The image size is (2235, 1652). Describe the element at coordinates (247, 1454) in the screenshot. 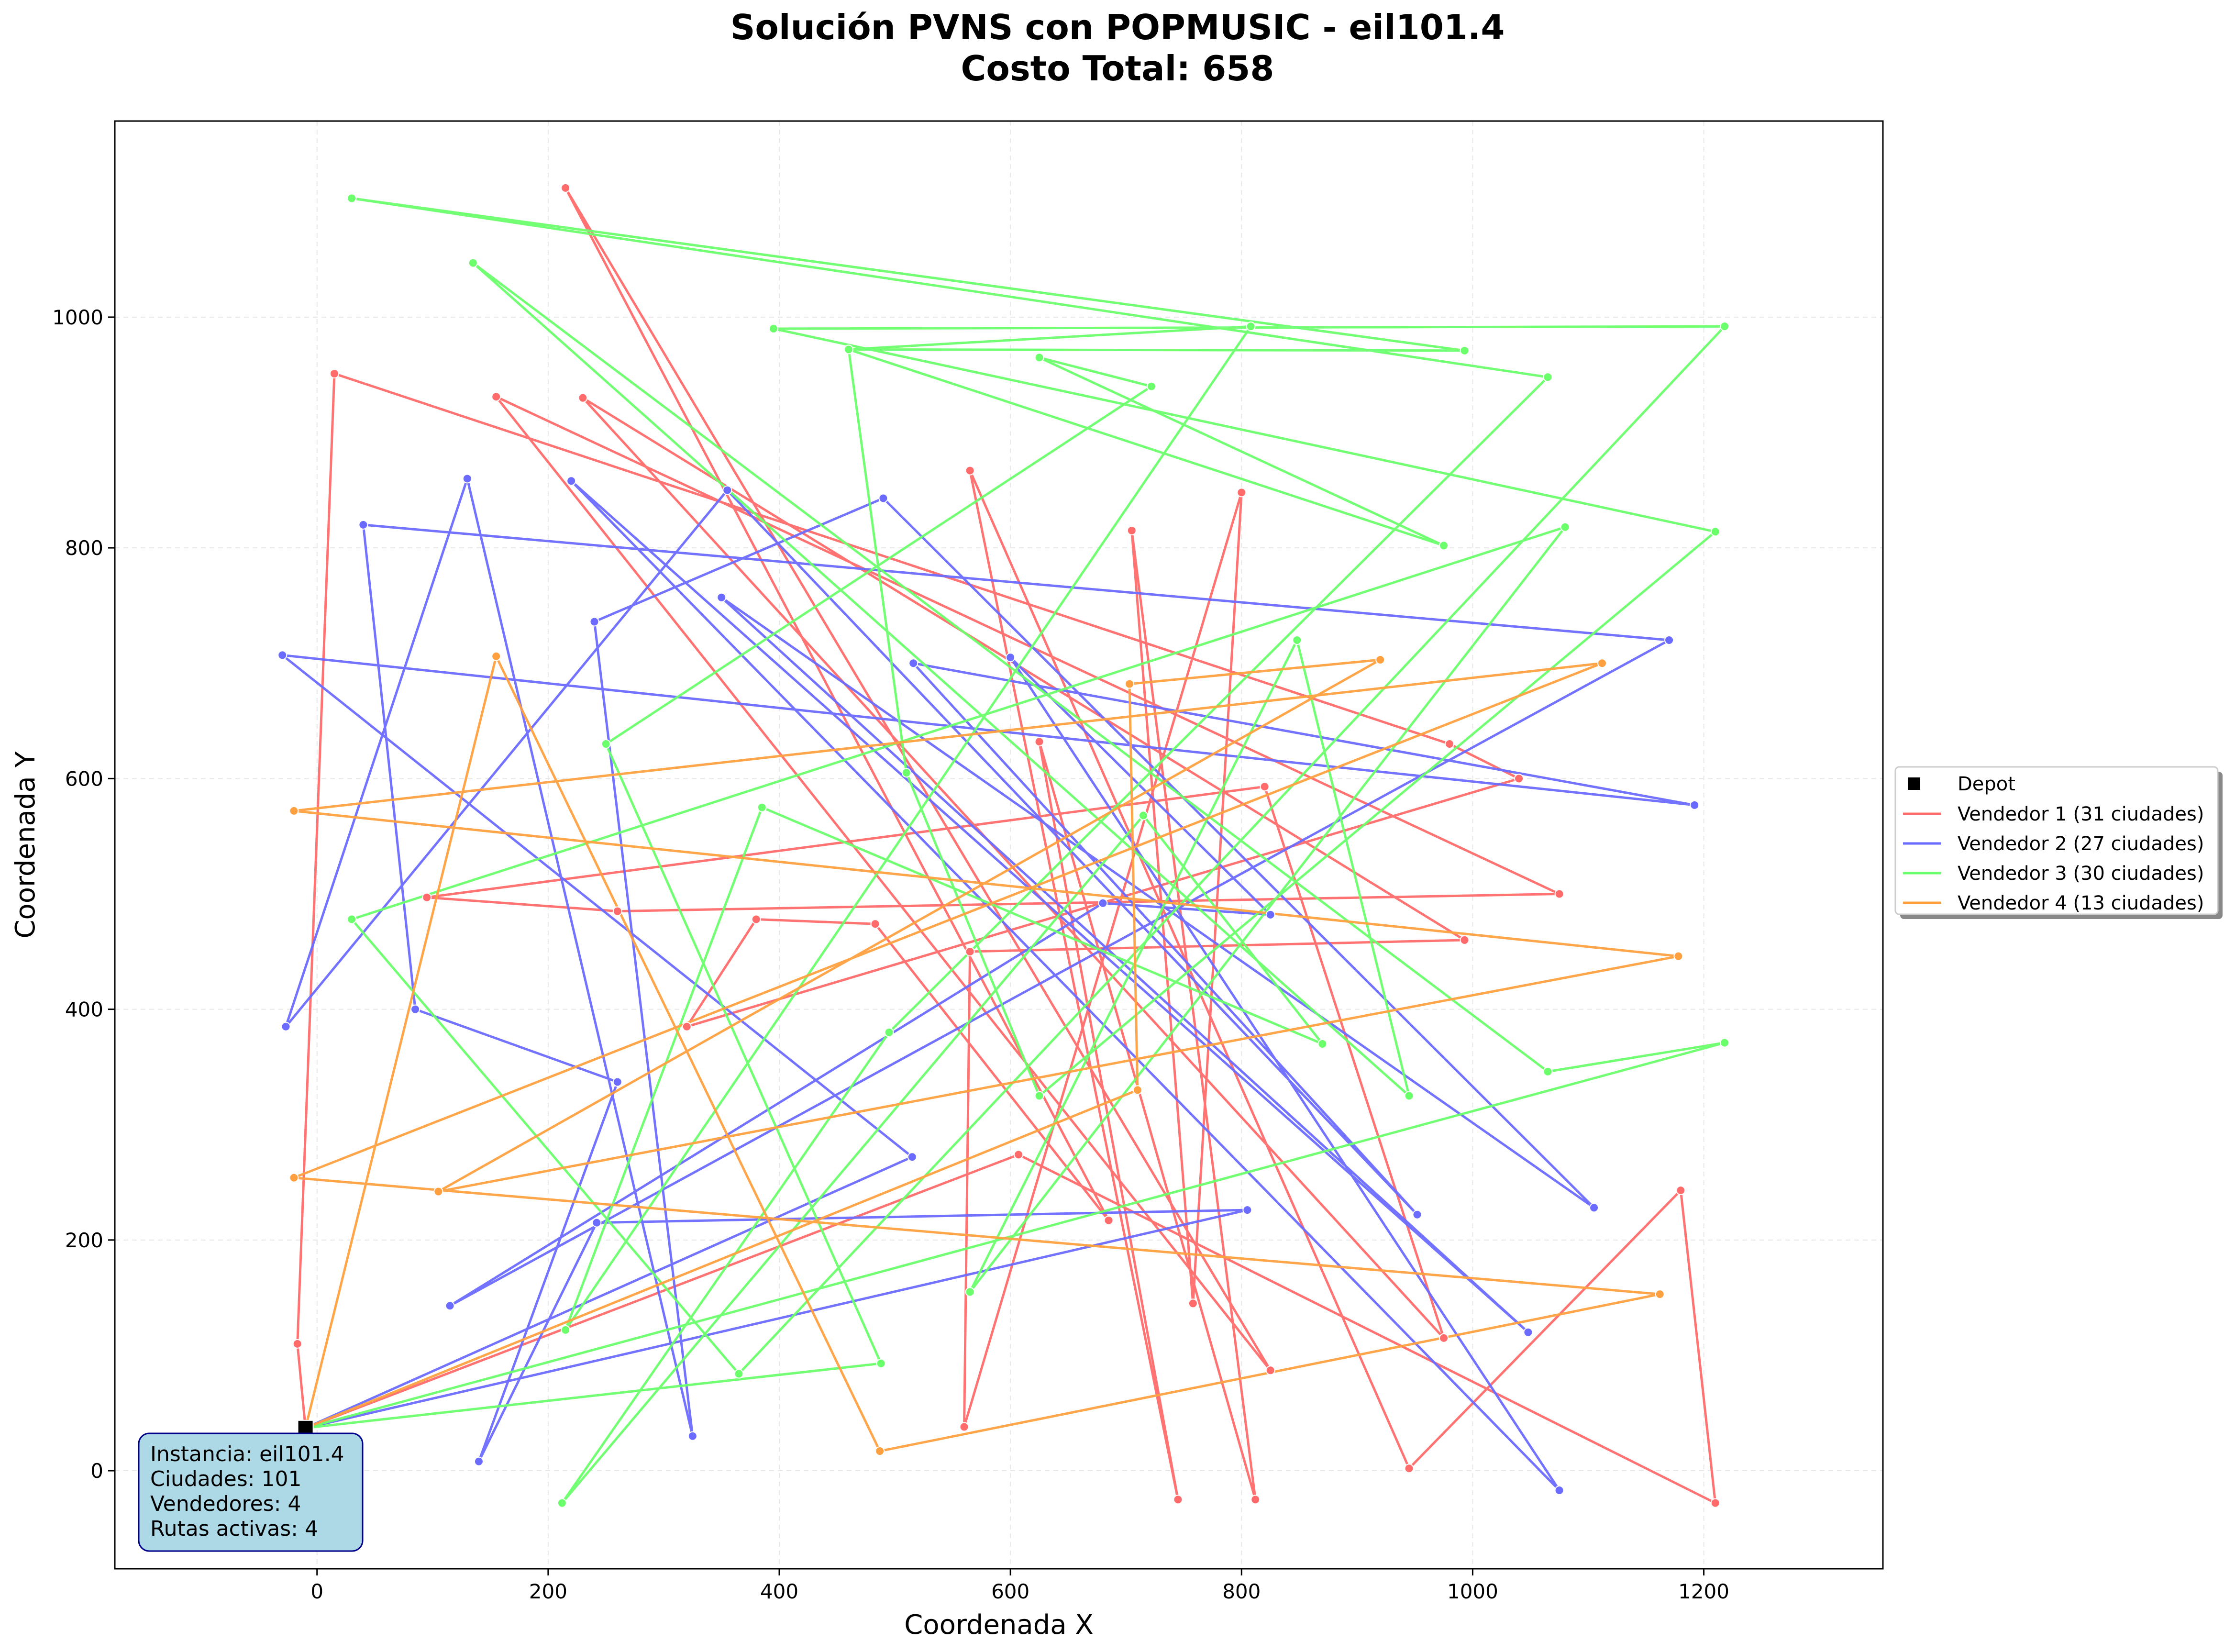

I see `info-instance: Instancia: eil101.4` at that location.